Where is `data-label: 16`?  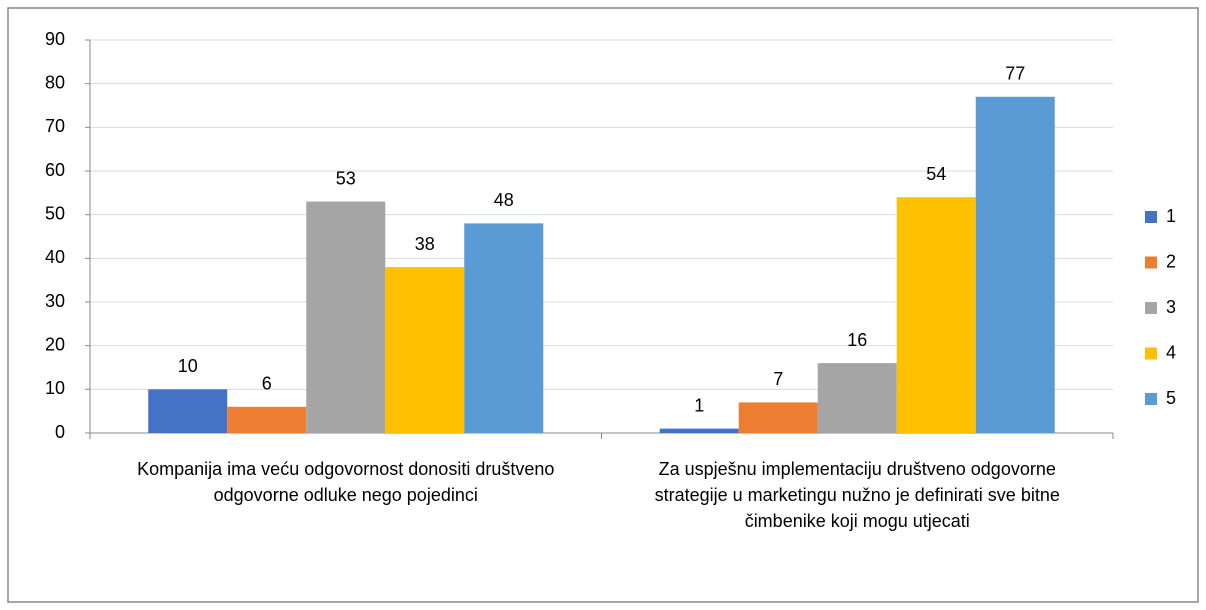 data-label: 16 is located at coordinates (857, 340).